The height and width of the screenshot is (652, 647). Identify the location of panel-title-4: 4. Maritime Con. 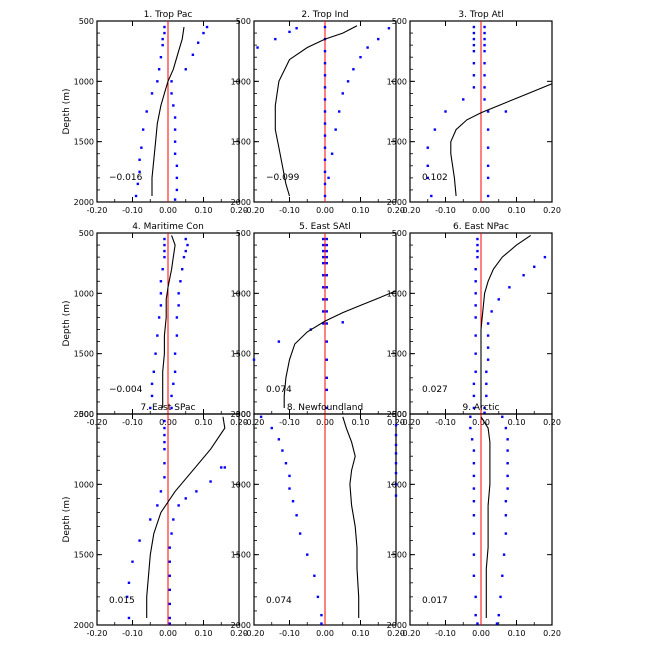
(168, 227).